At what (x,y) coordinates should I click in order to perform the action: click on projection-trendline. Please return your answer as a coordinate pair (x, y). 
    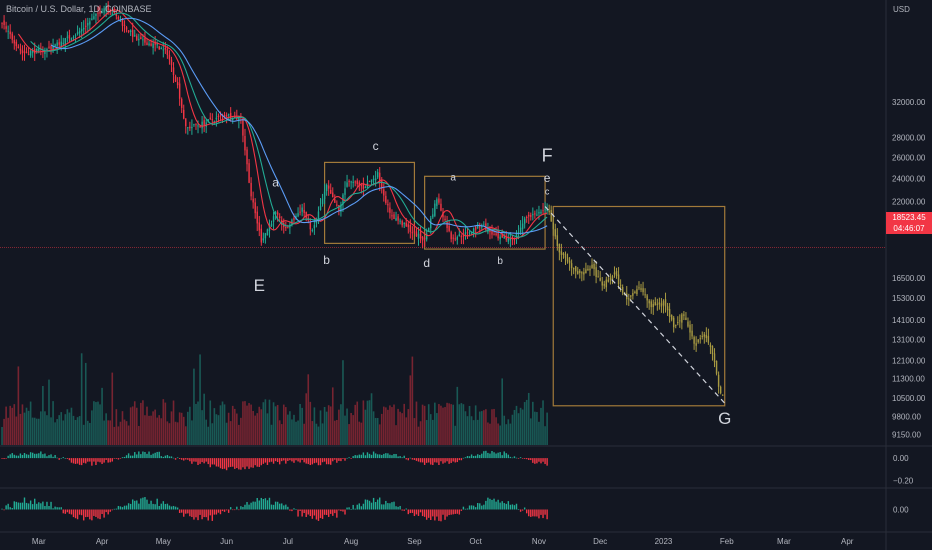
    Looking at the image, I should click on (635, 305).